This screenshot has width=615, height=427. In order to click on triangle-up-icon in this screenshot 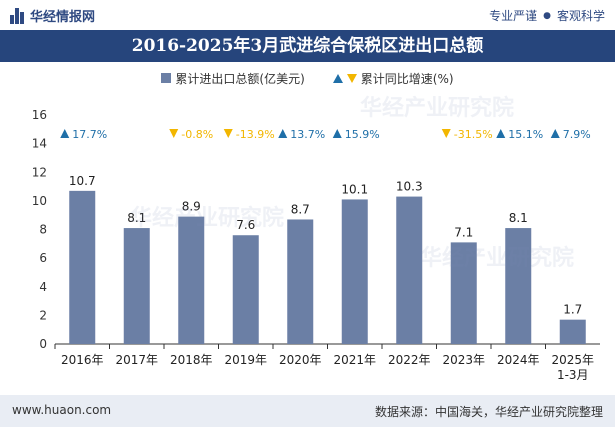, I will do `click(337, 78)`.